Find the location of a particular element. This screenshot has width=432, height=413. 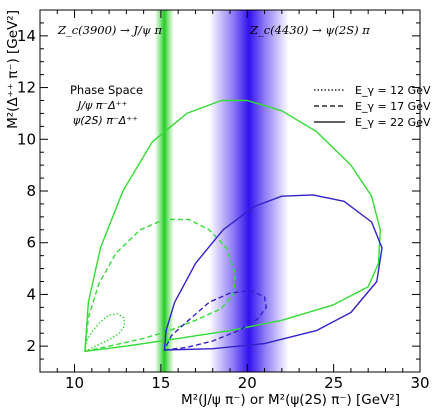

band-label-zc3900: Z_c(3900) → J/ψ π is located at coordinates (110, 30).